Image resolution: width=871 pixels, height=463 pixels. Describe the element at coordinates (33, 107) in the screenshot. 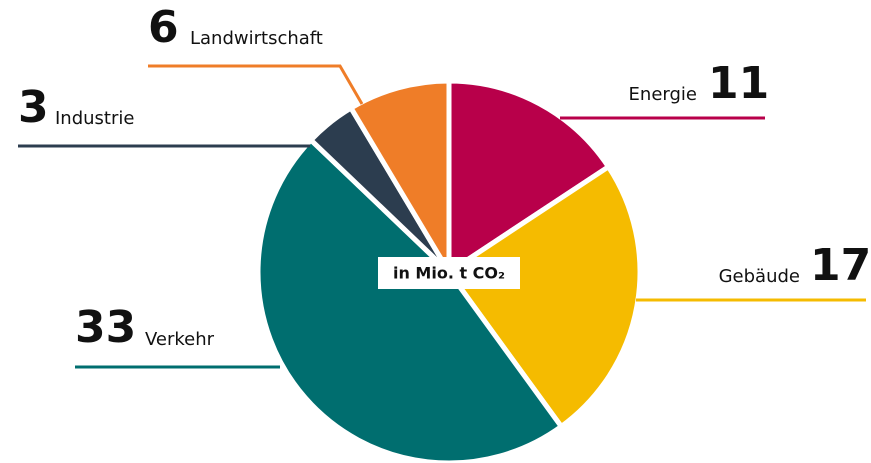

I see `value-label: 3` at that location.